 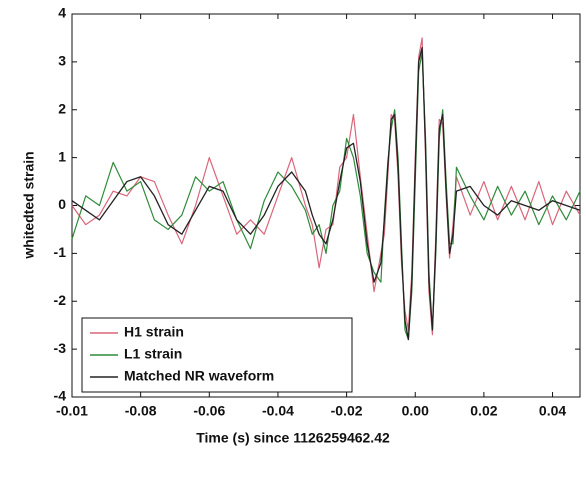 I want to click on y-tick-label: 1, so click(x=62, y=156).